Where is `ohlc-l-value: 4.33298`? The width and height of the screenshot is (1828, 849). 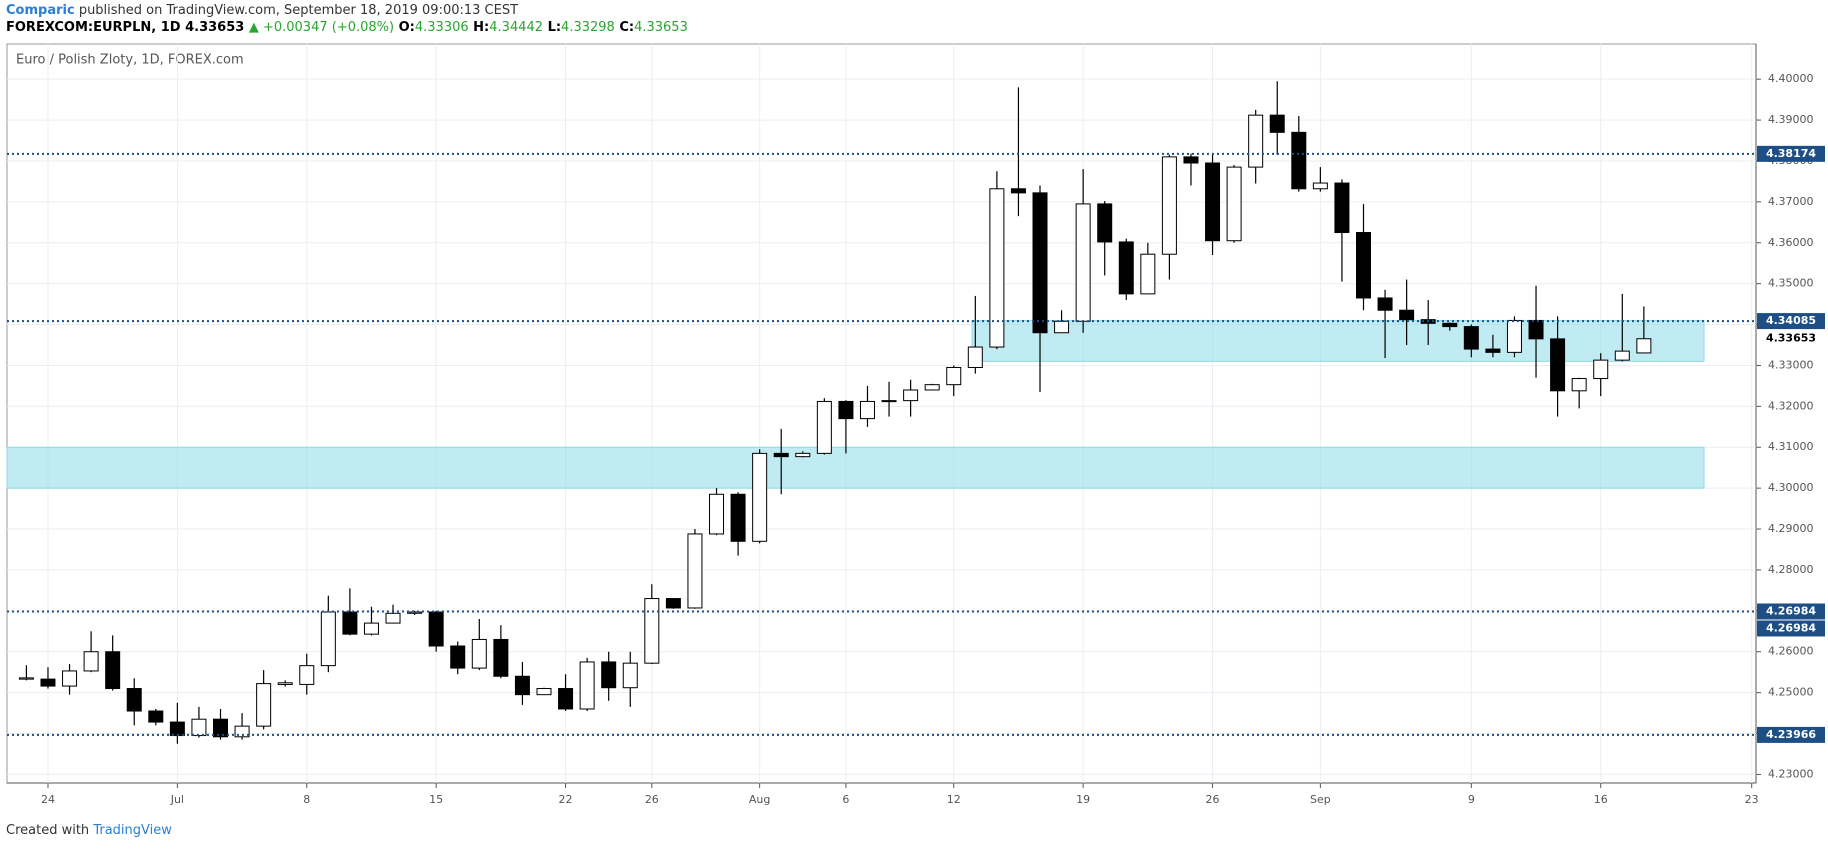 ohlc-l-value: 4.33298 is located at coordinates (588, 27).